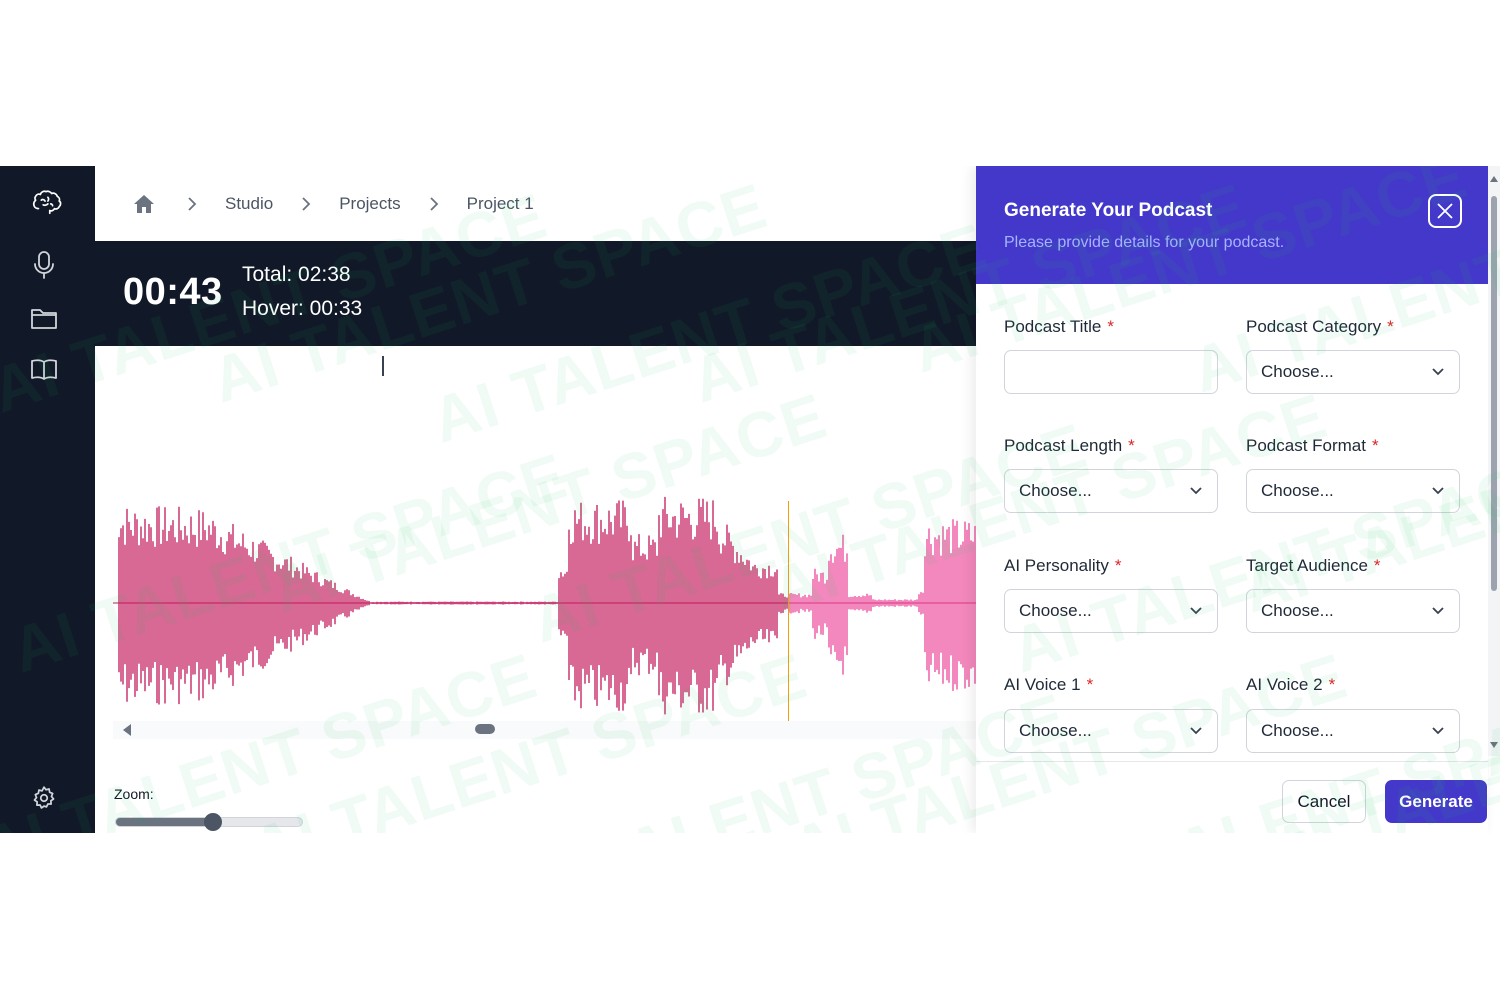  I want to click on current-time: 00:43, so click(173, 292).